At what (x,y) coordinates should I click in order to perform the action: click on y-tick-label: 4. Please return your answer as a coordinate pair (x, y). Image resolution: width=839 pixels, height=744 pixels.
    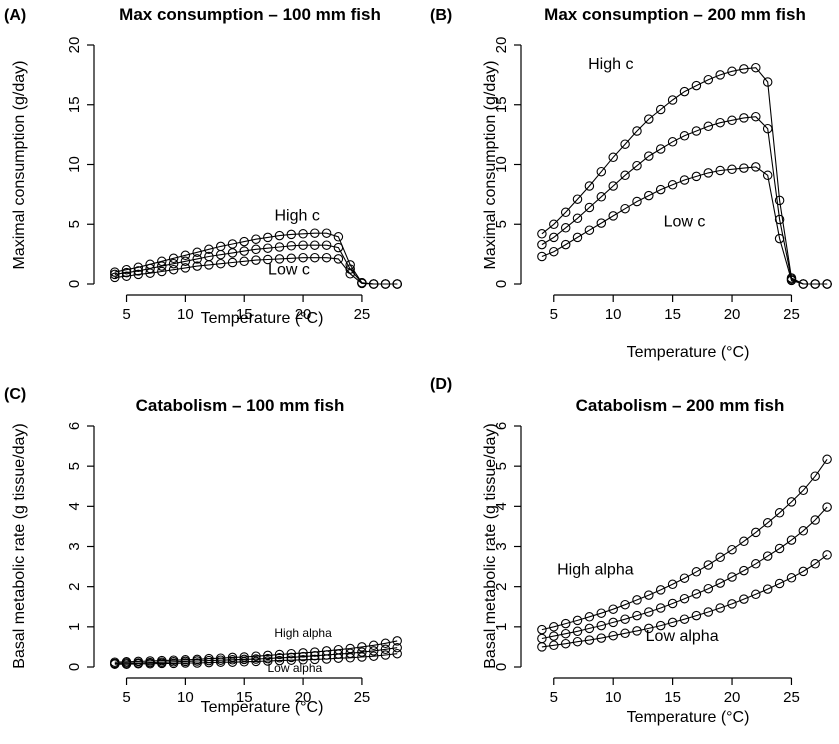
    Looking at the image, I should click on (501, 506).